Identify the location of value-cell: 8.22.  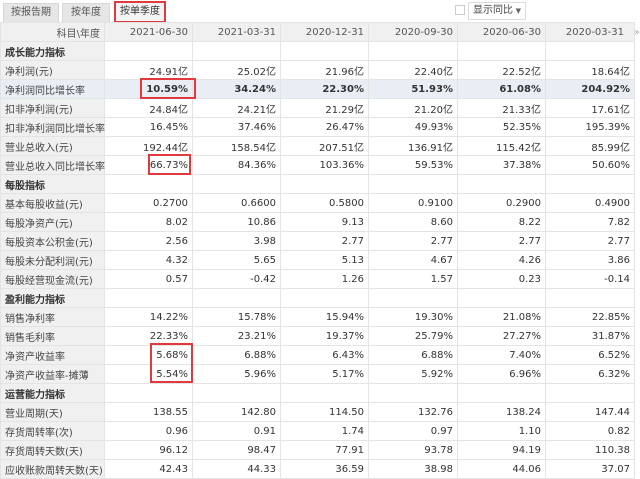
(501, 222).